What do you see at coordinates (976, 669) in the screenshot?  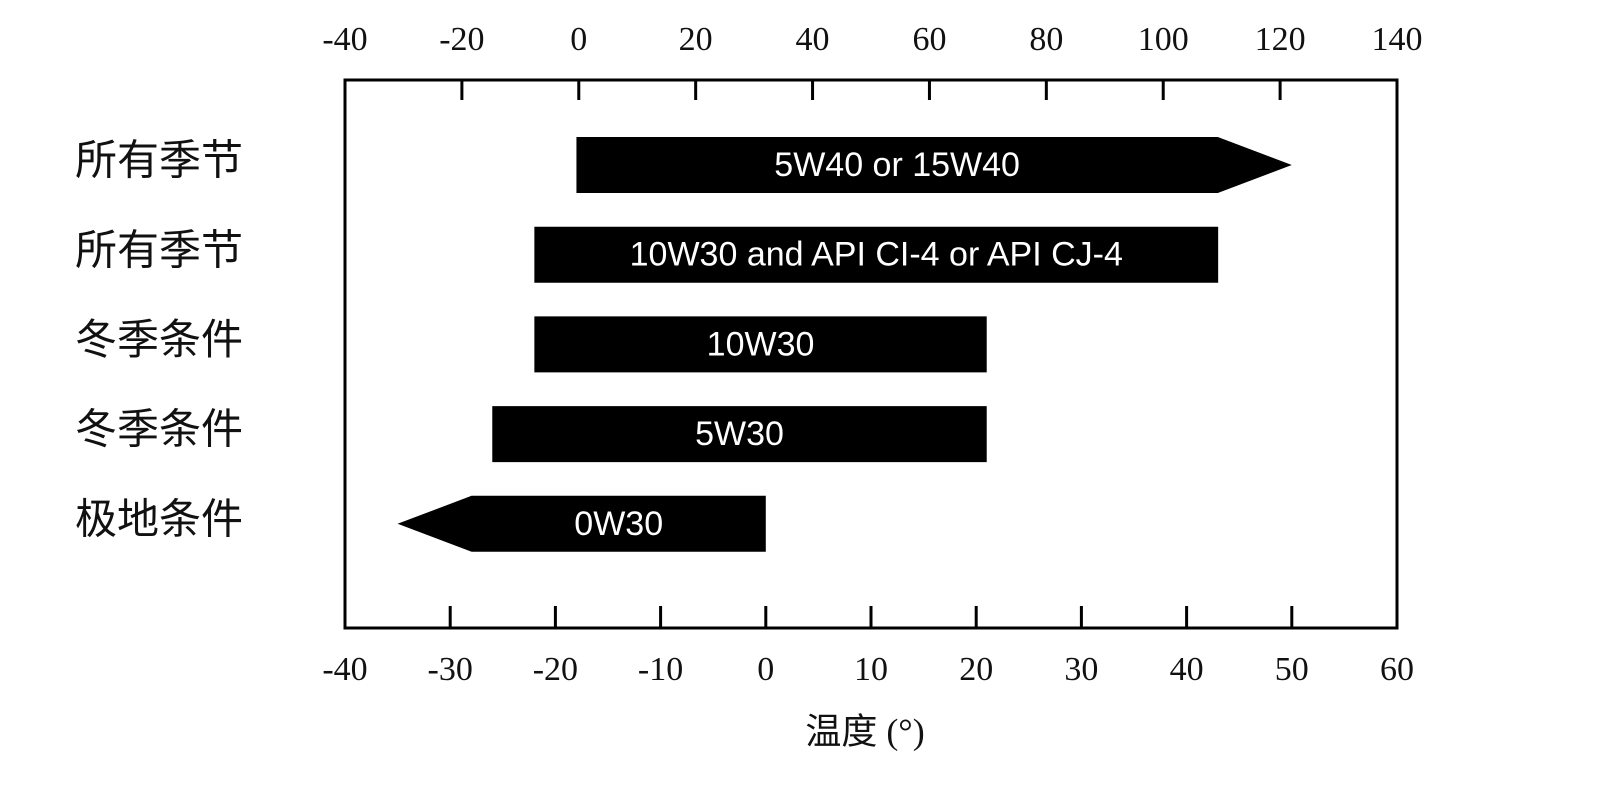 I see `x-tick-label: 20` at bounding box center [976, 669].